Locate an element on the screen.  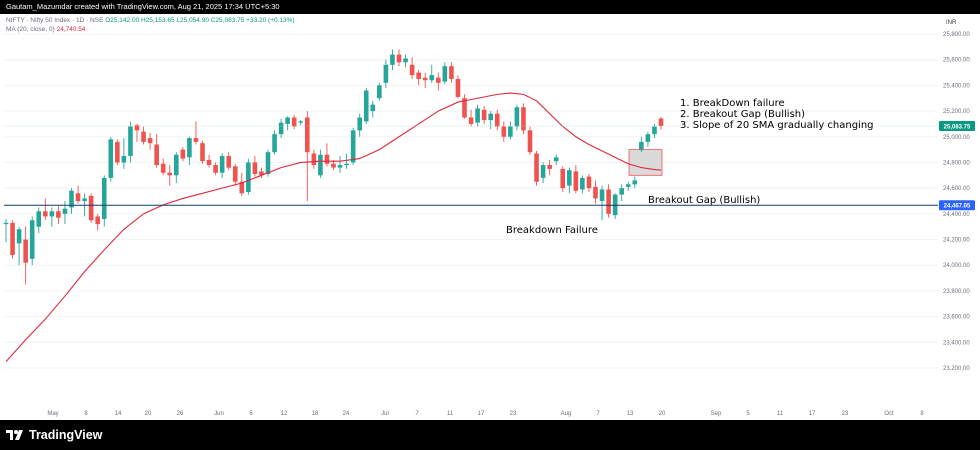
x-tick-label: 26 is located at coordinates (180, 414).